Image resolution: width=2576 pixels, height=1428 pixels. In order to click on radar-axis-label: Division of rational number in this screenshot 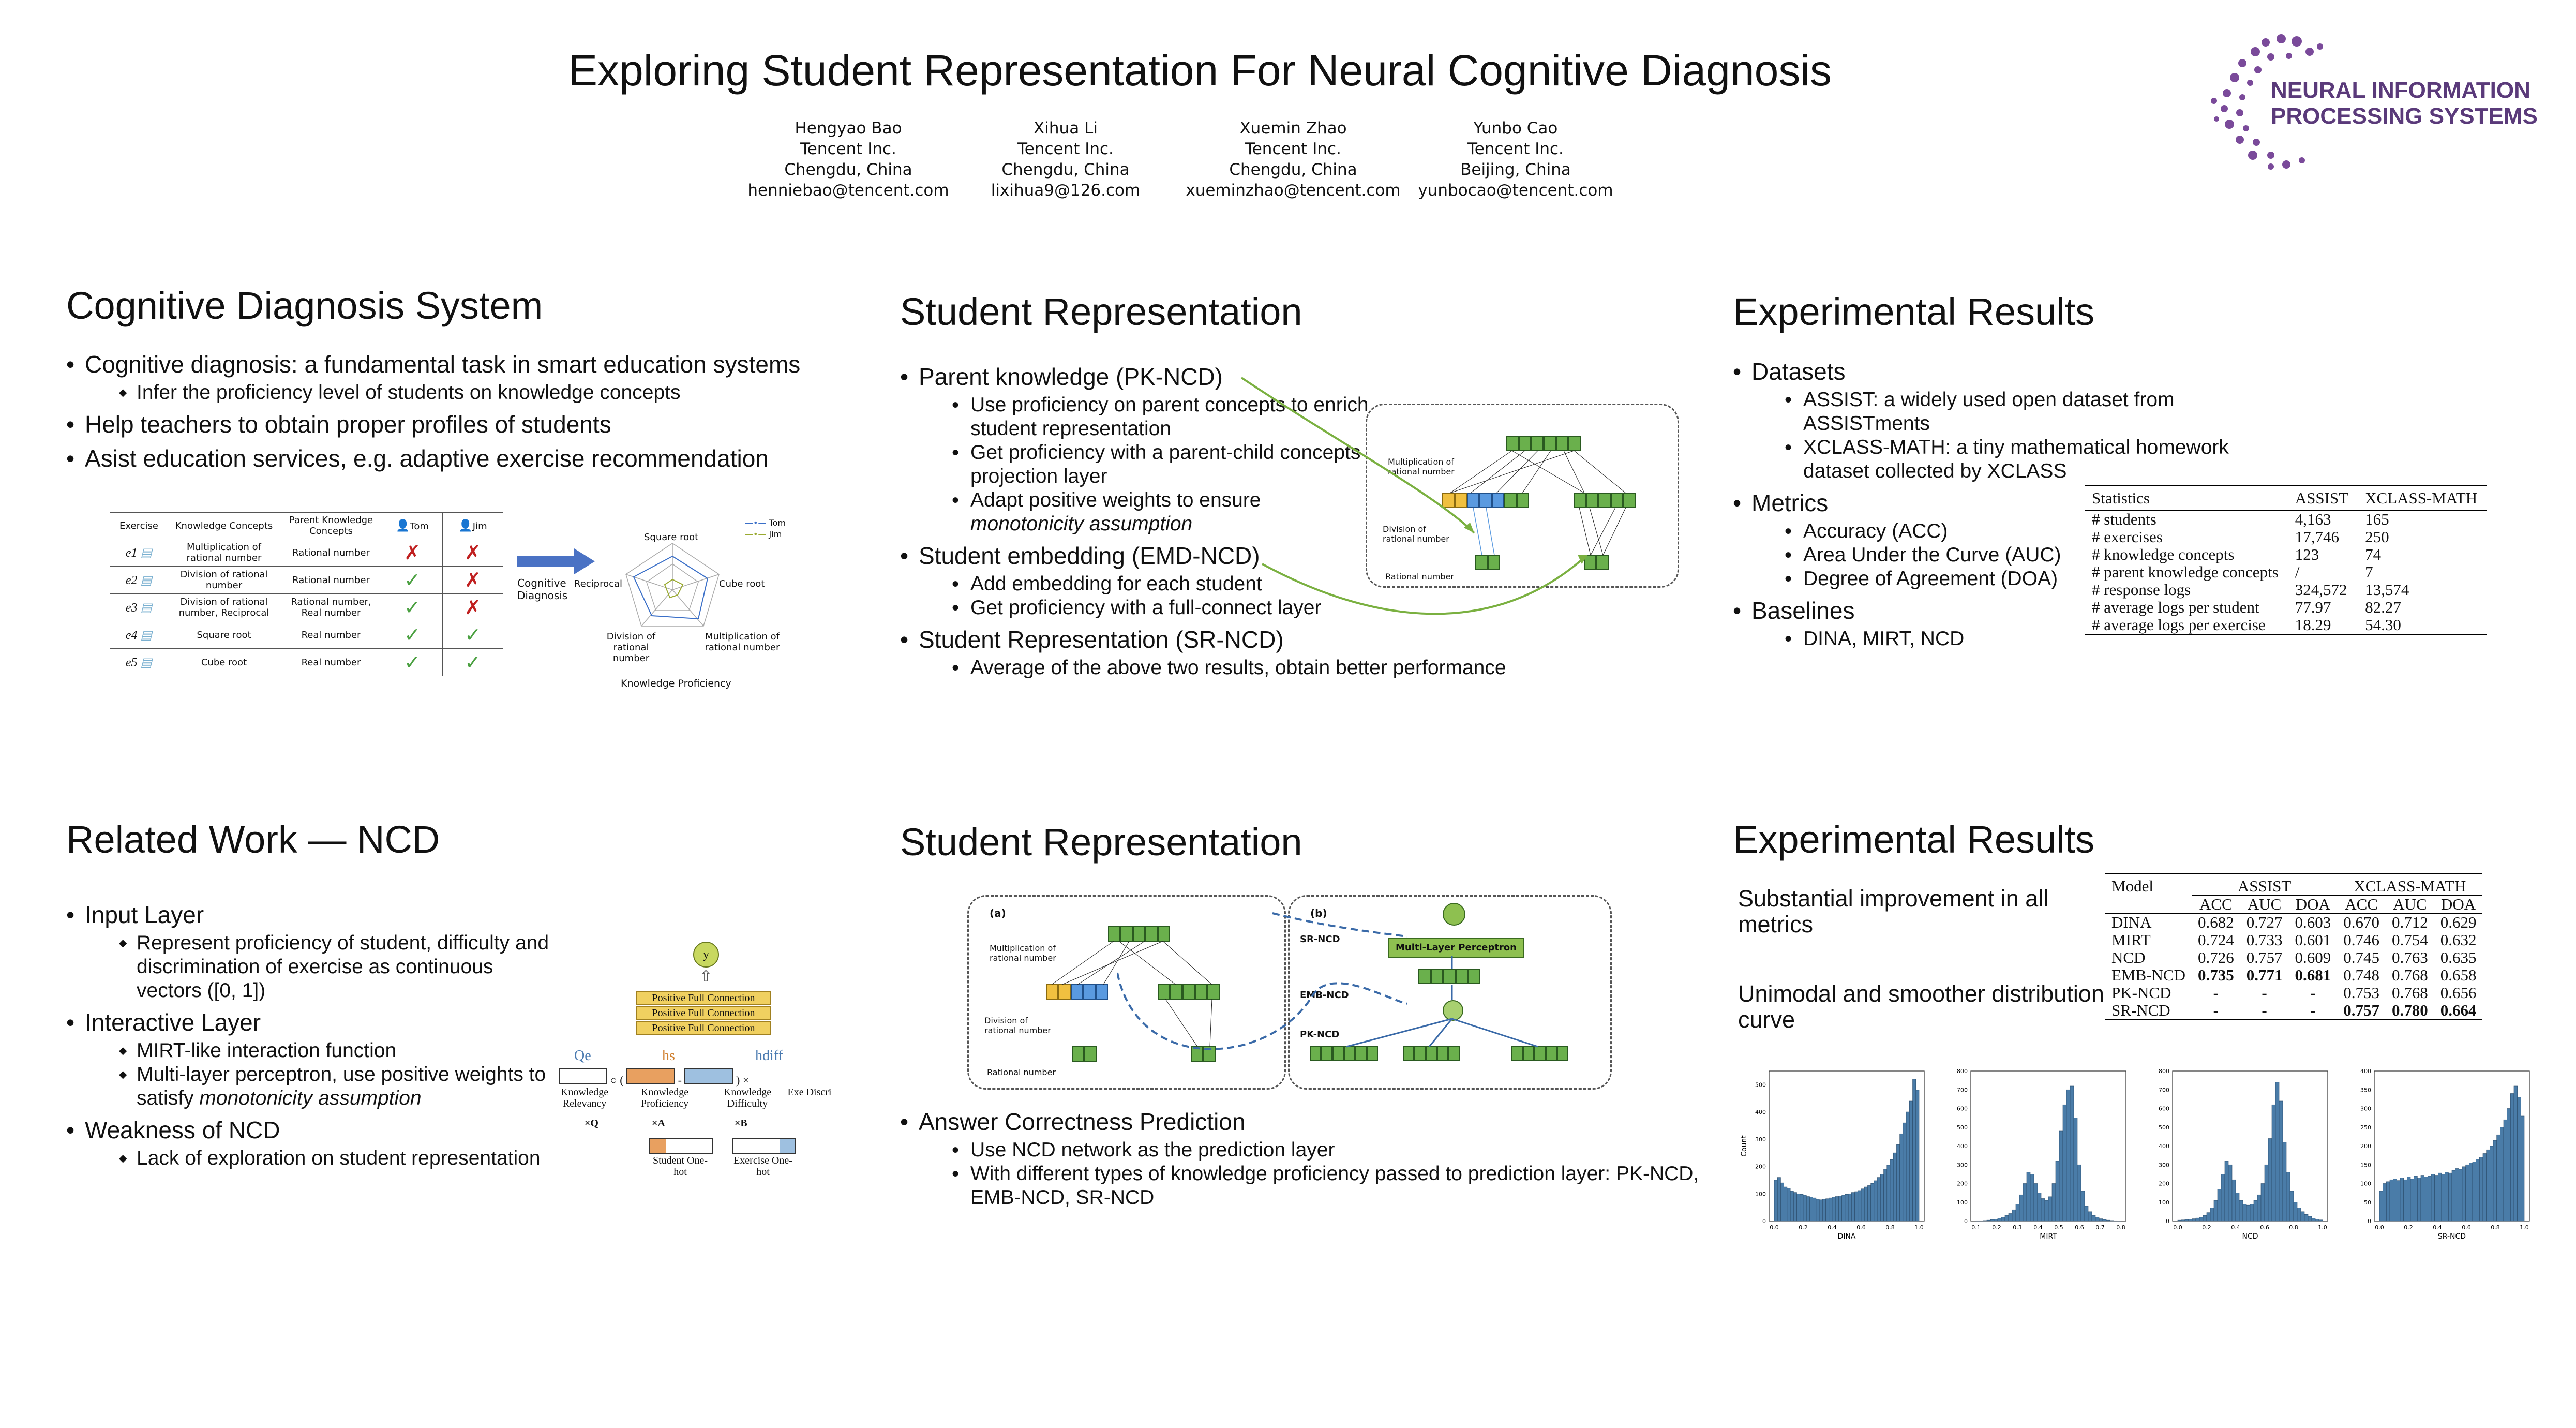, I will do `click(631, 647)`.